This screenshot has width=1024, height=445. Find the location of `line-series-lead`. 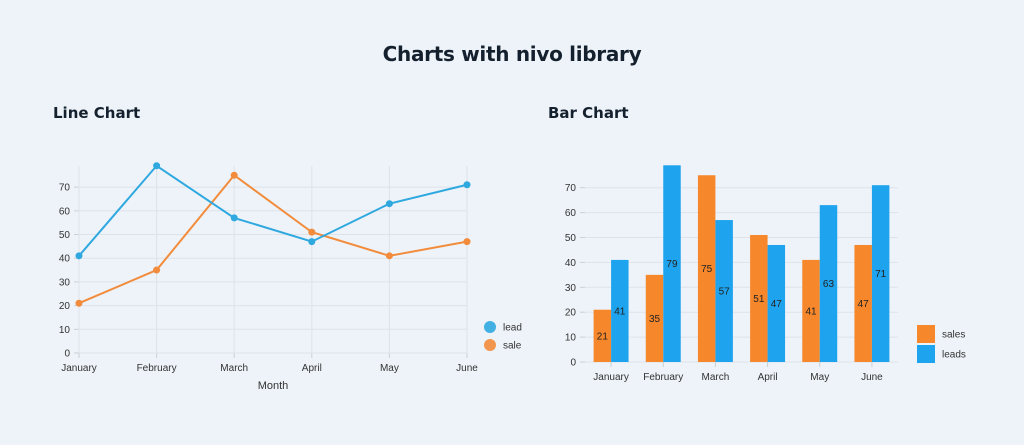

line-series-lead is located at coordinates (273, 210).